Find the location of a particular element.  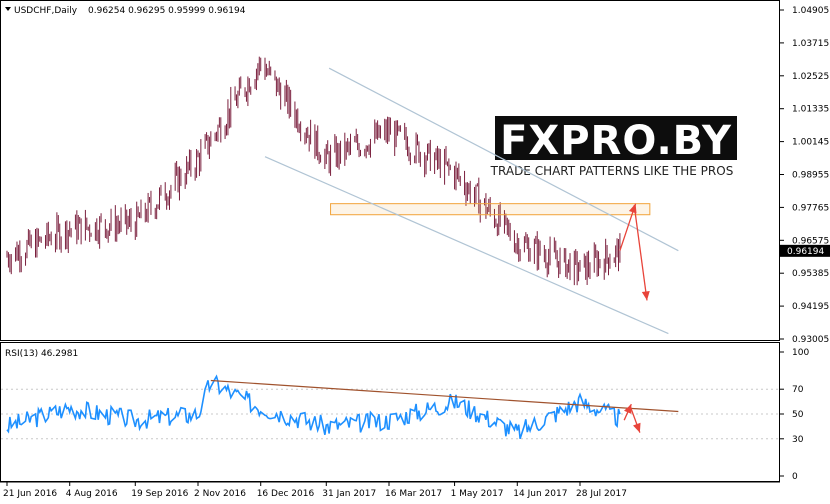

rsi-line is located at coordinates (313, 407).